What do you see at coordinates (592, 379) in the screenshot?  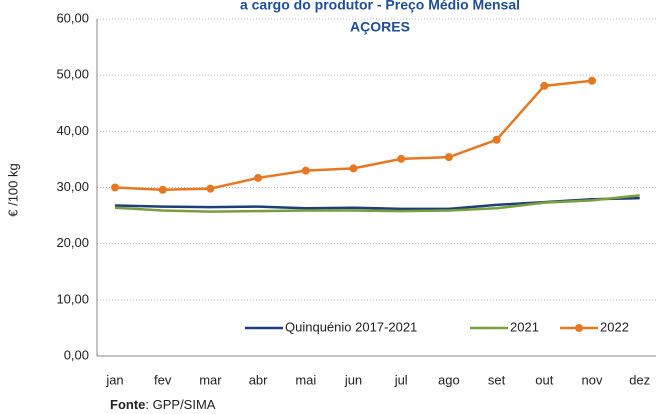 I see `x-tick-label: nov` at bounding box center [592, 379].